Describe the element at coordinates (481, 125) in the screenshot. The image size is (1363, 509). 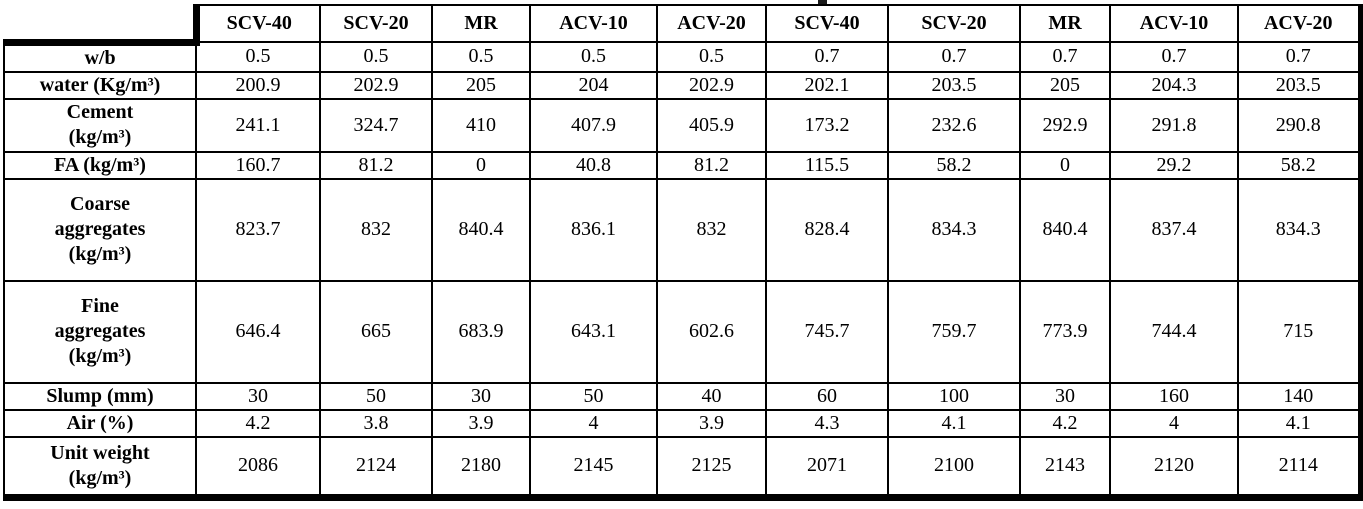
I see `table-cell: 410` at that location.